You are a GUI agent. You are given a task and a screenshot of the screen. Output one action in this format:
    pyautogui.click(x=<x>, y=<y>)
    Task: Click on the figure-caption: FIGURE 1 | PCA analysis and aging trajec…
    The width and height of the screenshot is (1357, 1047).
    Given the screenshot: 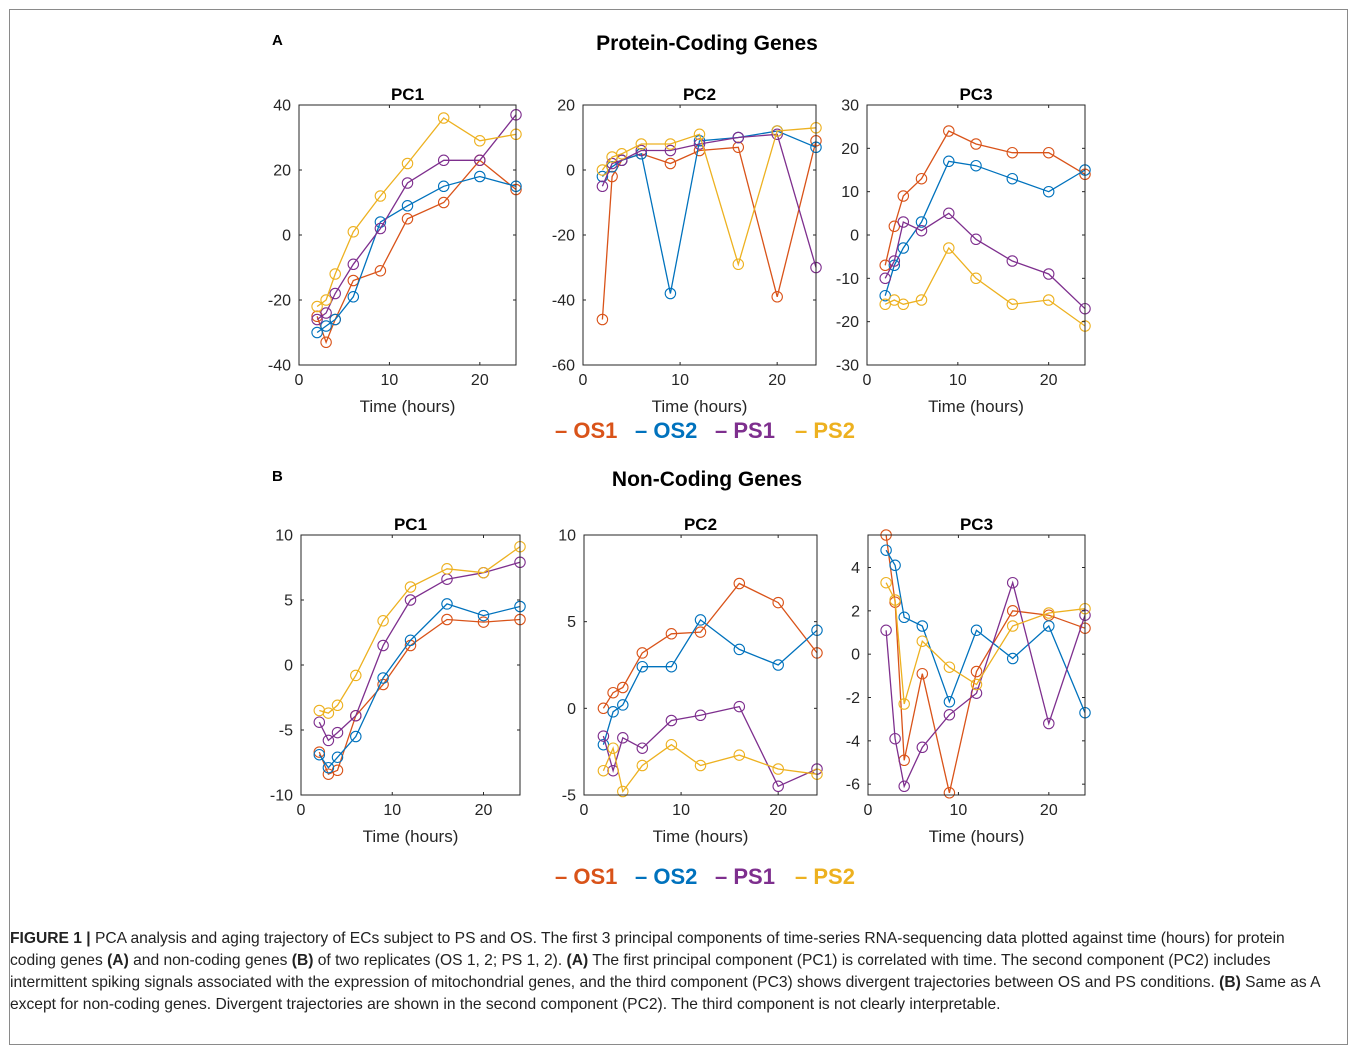 What is the action you would take?
    pyautogui.click(x=667, y=972)
    